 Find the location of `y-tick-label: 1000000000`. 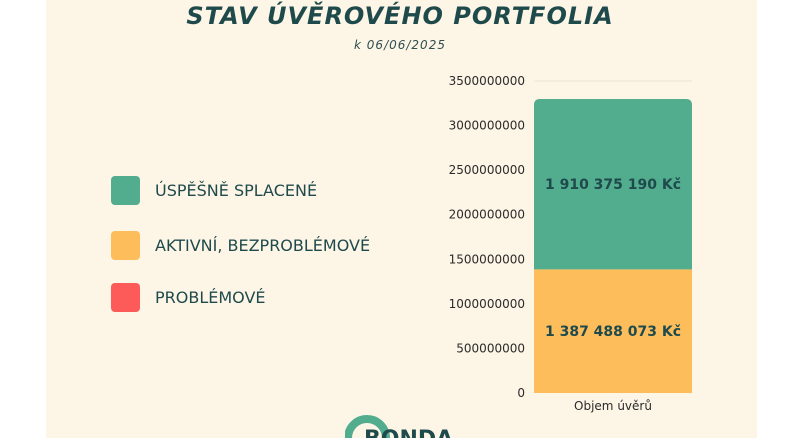

y-tick-label: 1000000000 is located at coordinates (487, 304).